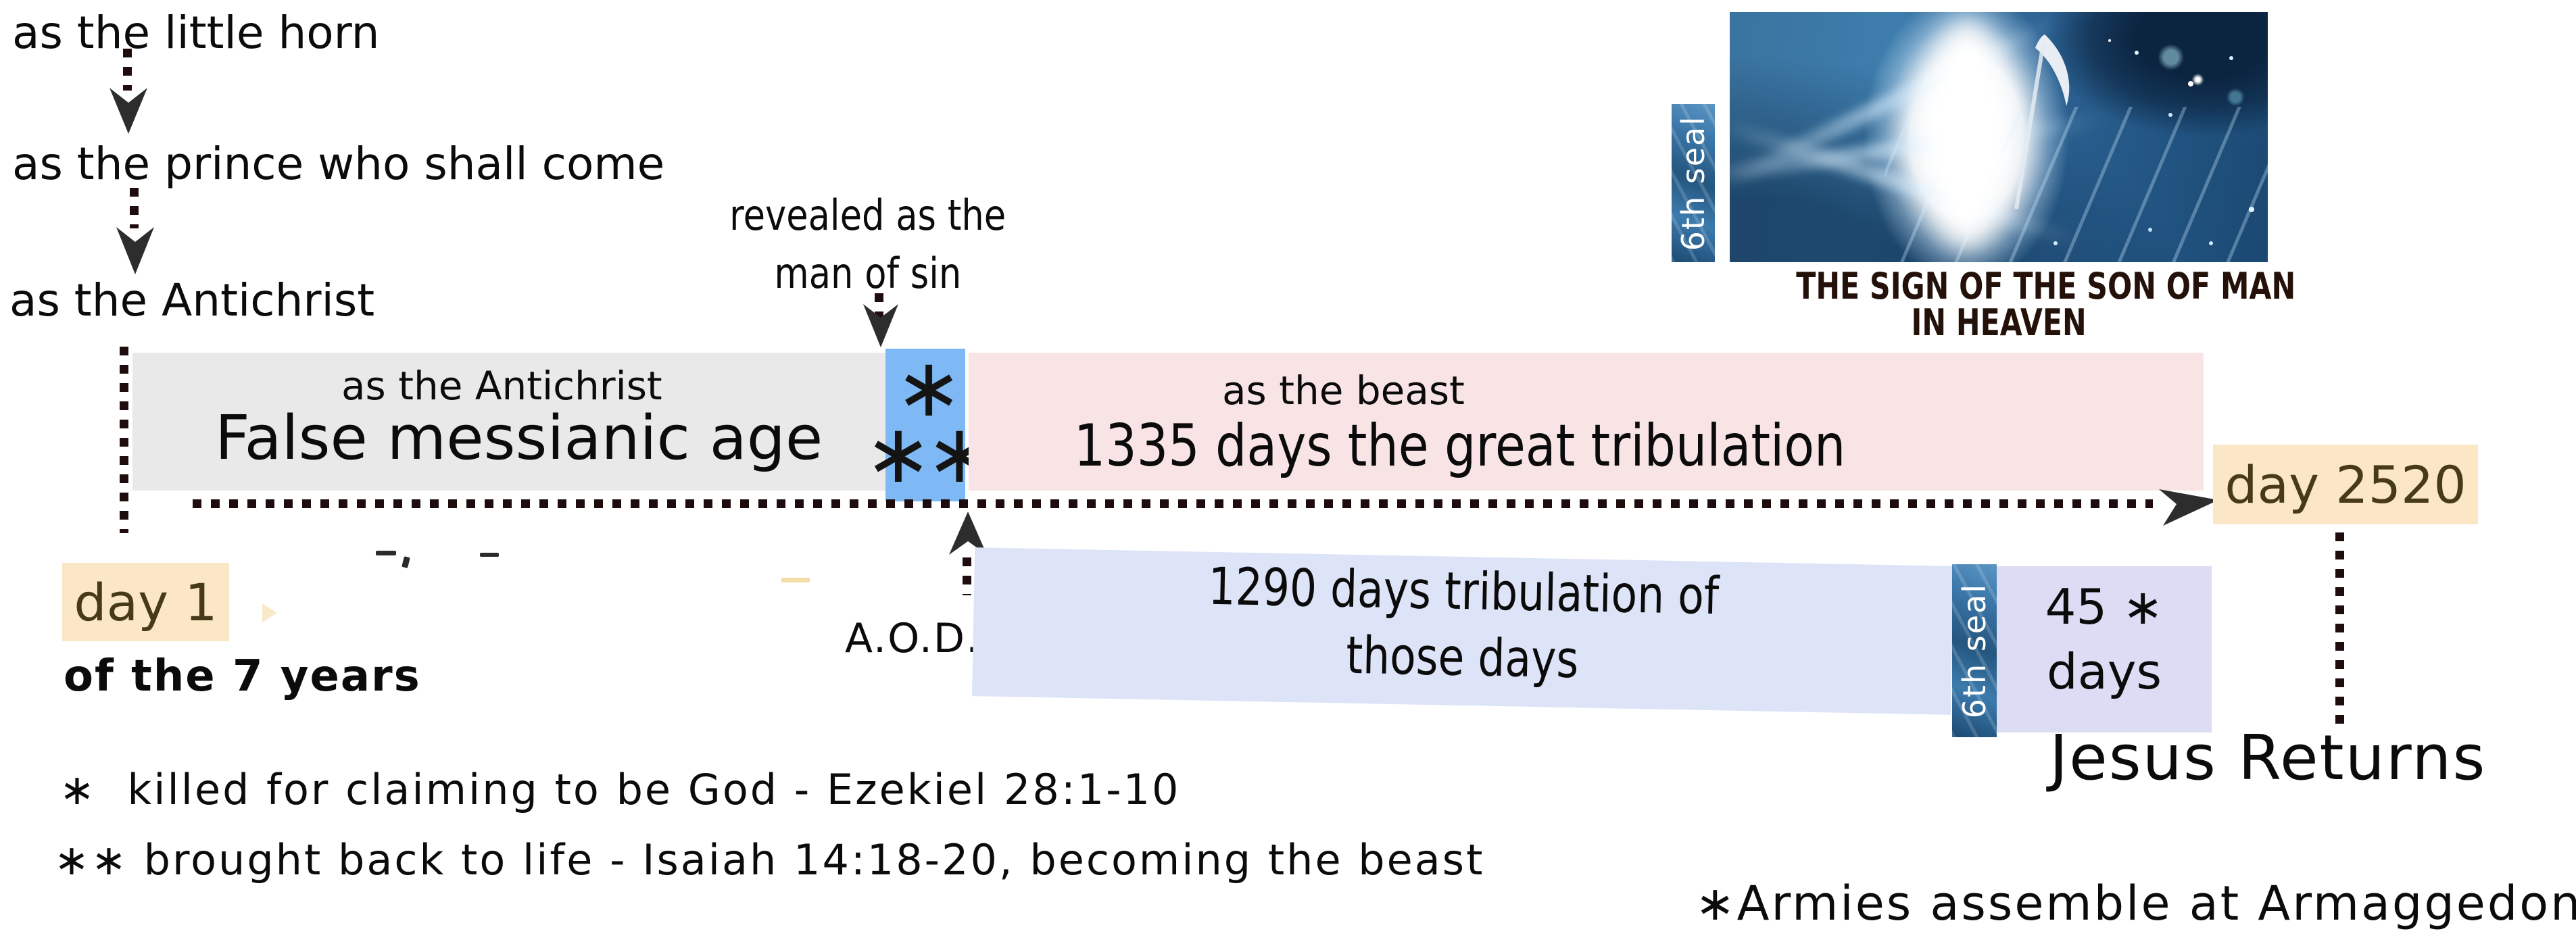 The width and height of the screenshot is (2576, 946). Describe the element at coordinates (196, 33) in the screenshot. I see `label-little-horn: as the little horn` at that location.